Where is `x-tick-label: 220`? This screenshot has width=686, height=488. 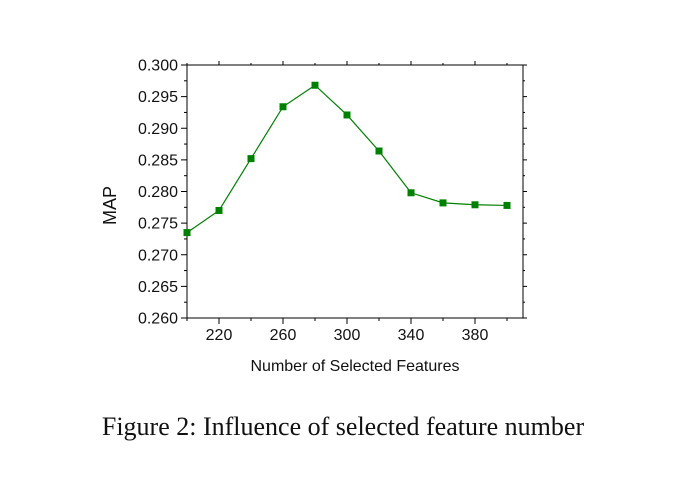
x-tick-label: 220 is located at coordinates (219, 335).